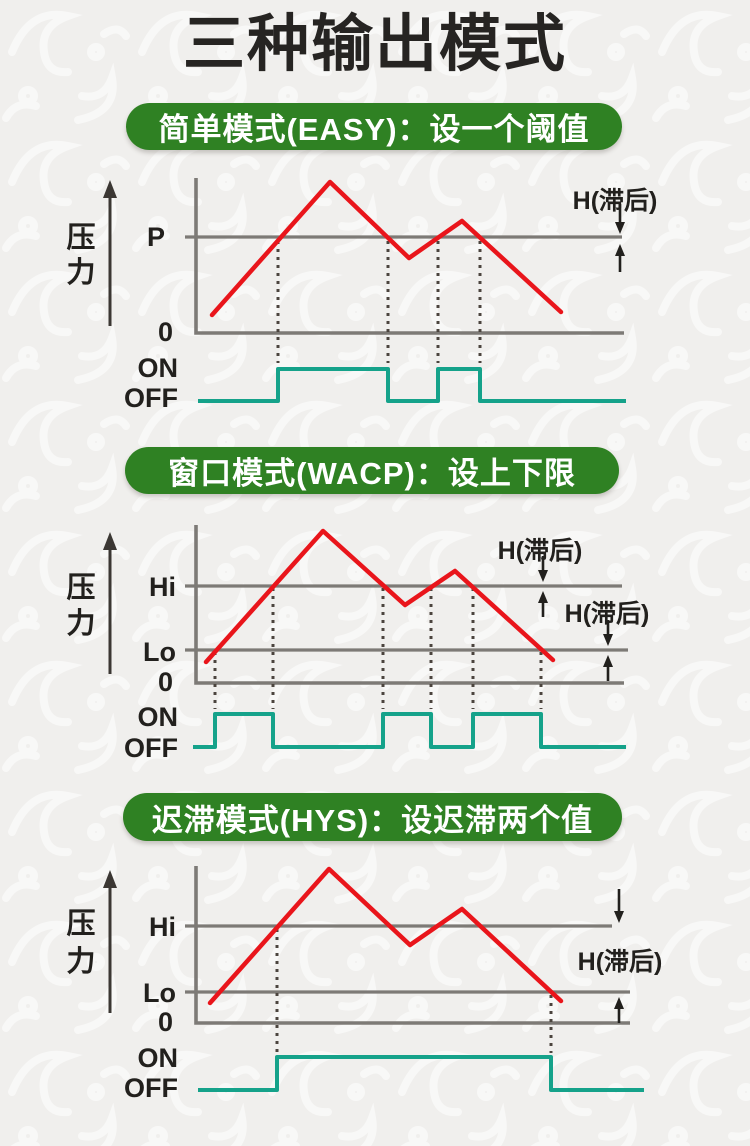  I want to click on threshold-label-p: P, so click(156, 237).